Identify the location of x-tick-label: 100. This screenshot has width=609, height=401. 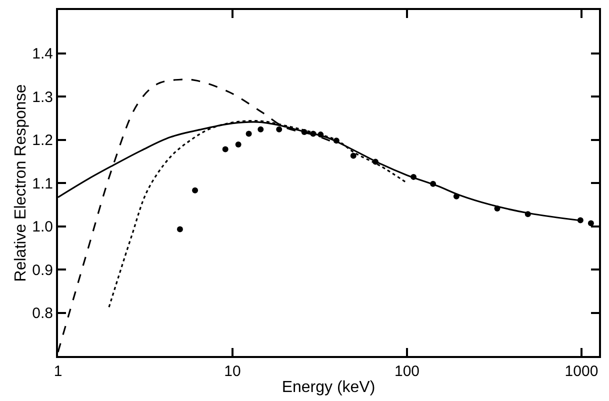
(407, 371).